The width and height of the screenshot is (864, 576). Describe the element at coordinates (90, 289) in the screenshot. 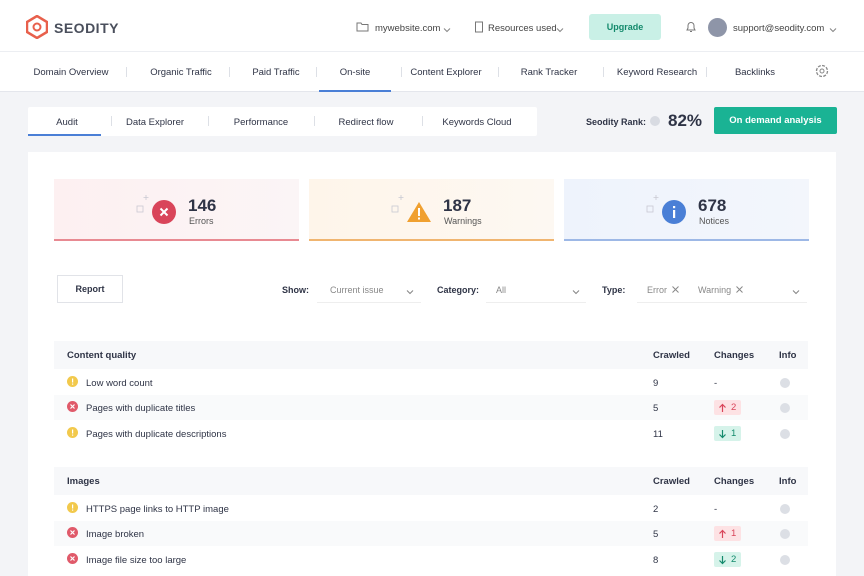

I see `report-button: Report` at that location.